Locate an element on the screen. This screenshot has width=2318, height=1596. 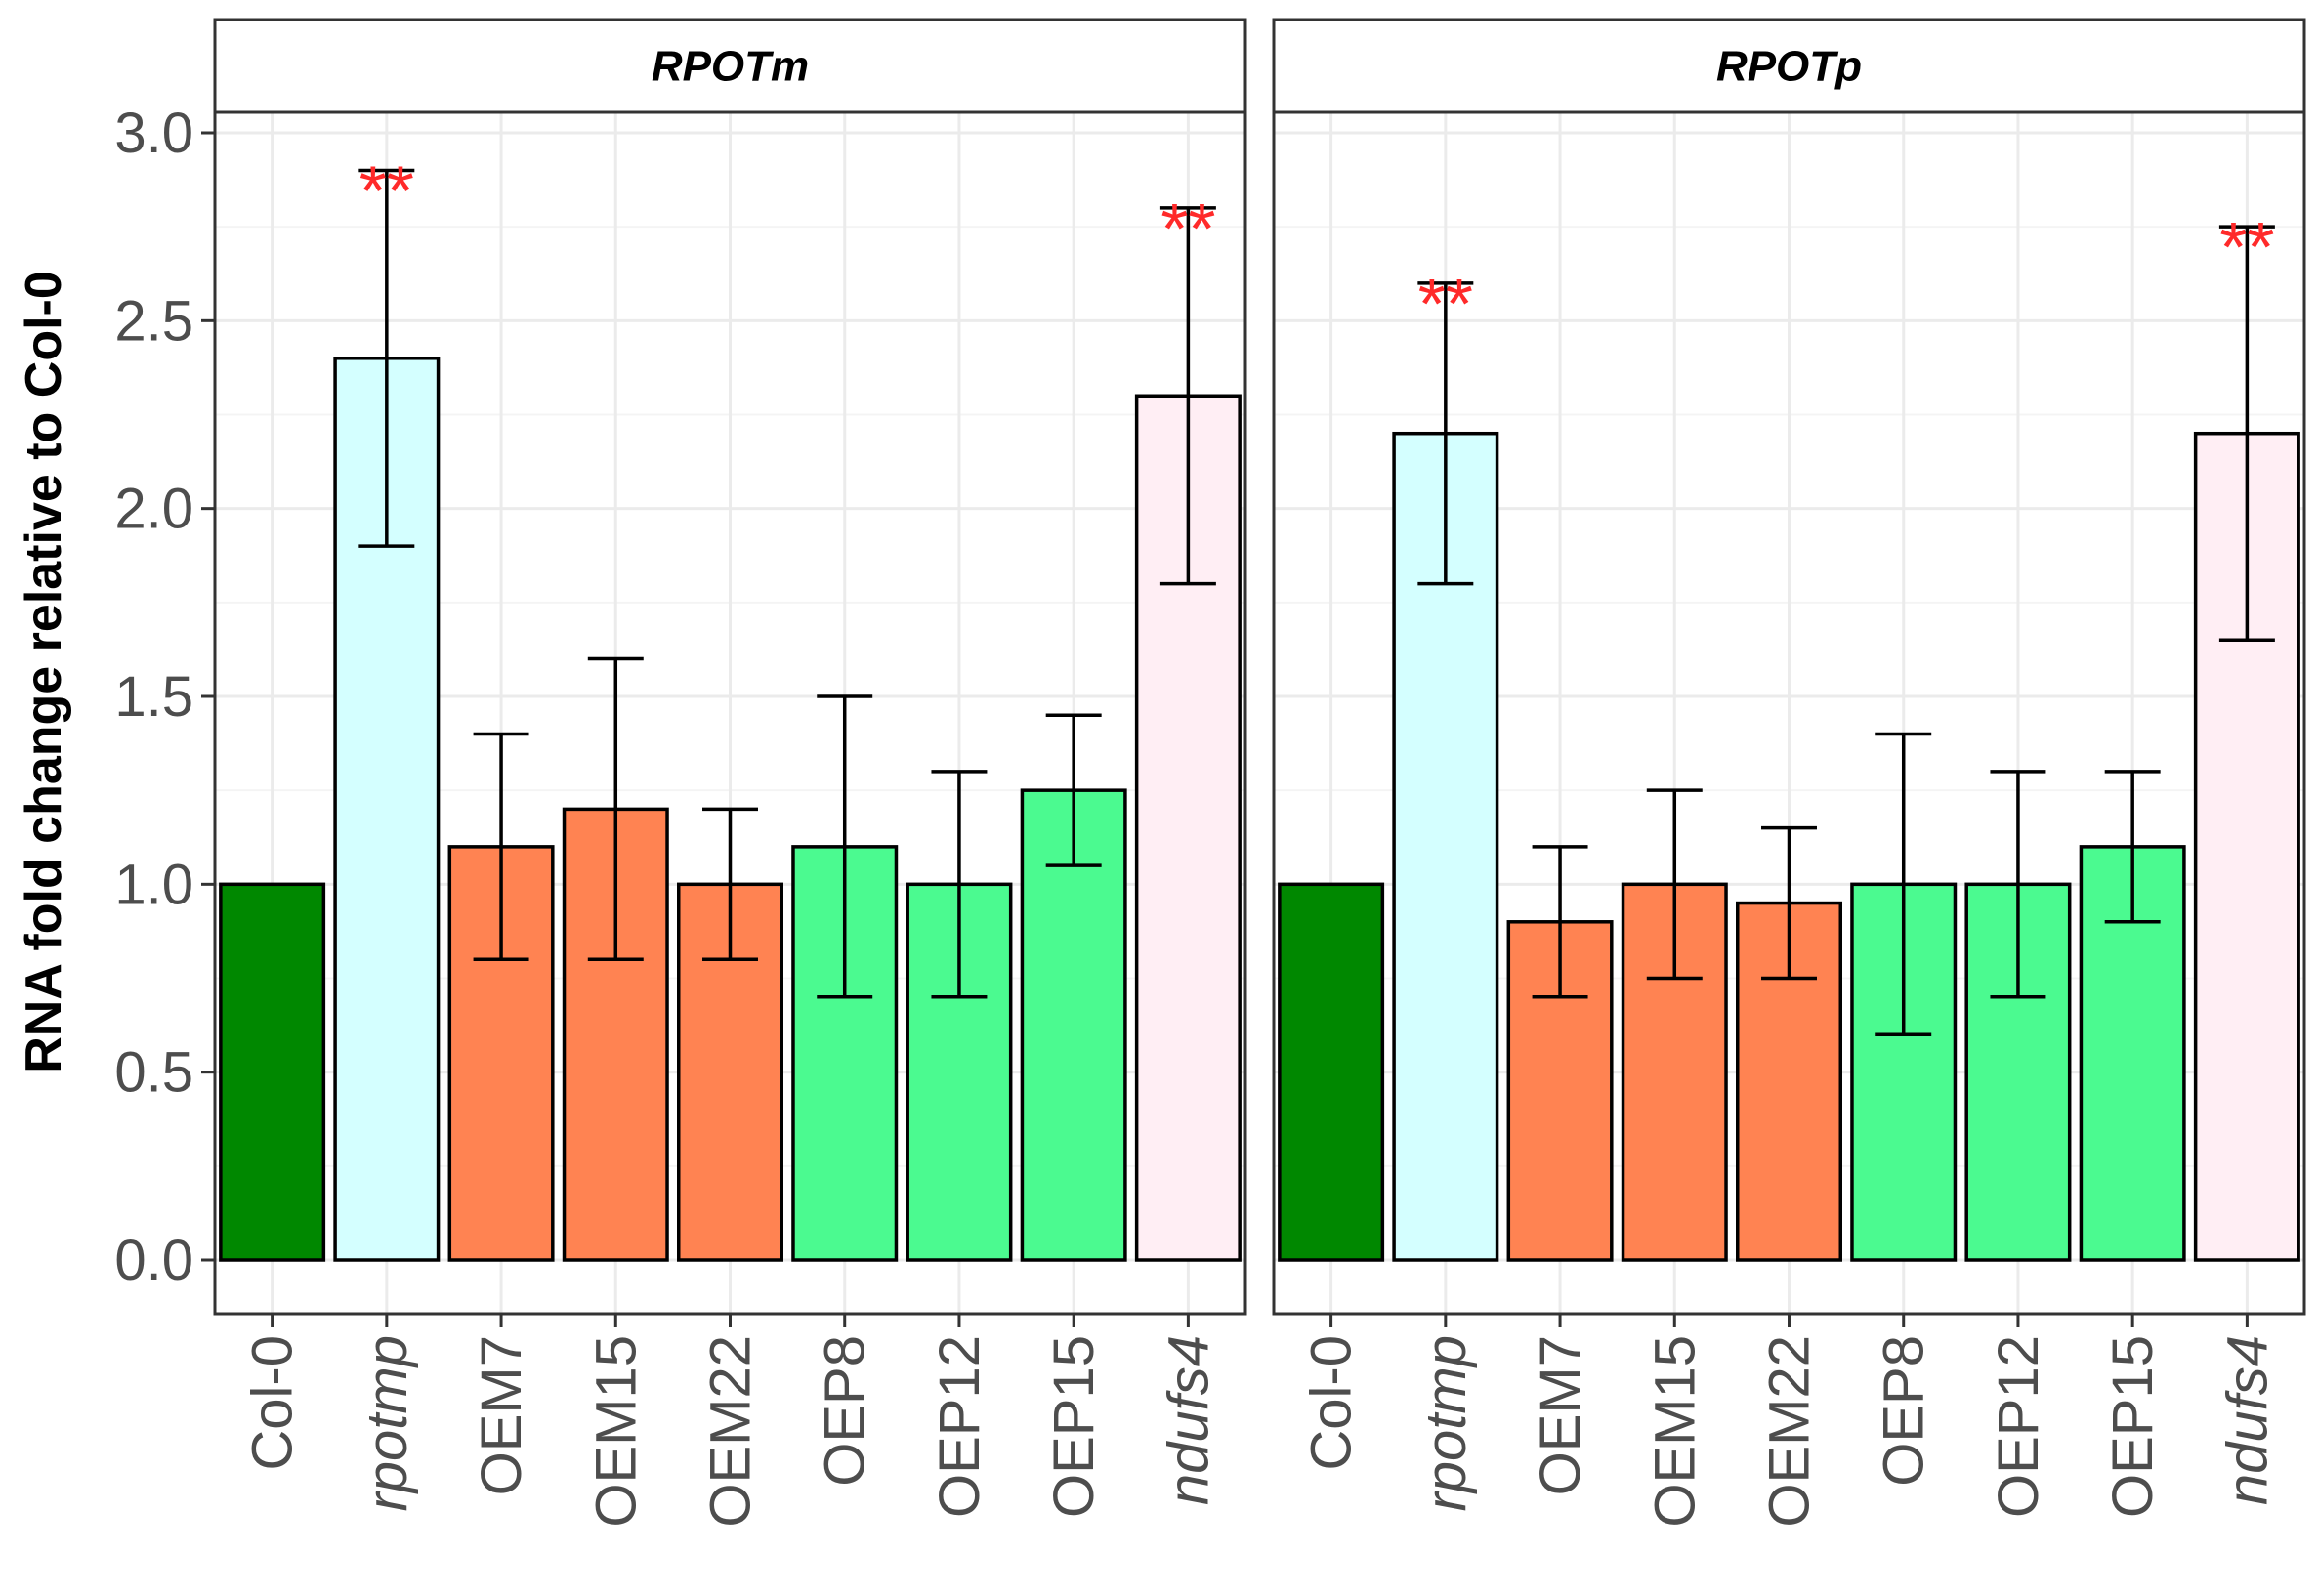
y-tick-label: 2.0 is located at coordinates (154, 509).